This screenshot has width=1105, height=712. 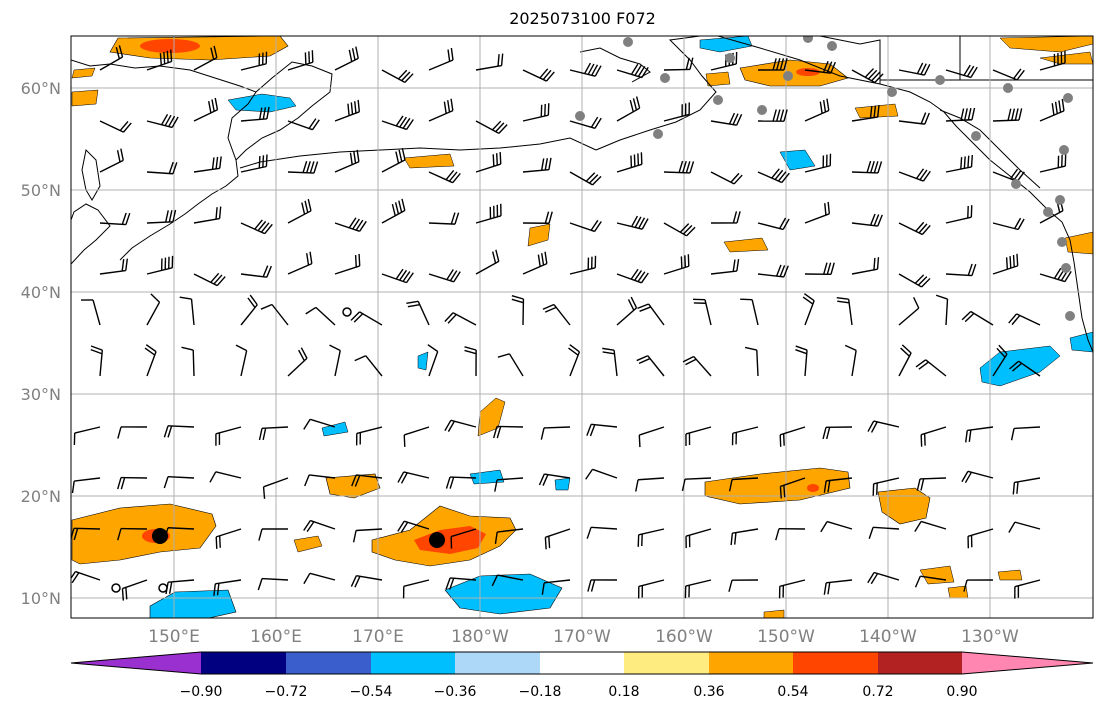 I want to click on storm-center-marker, so click(x=437, y=540).